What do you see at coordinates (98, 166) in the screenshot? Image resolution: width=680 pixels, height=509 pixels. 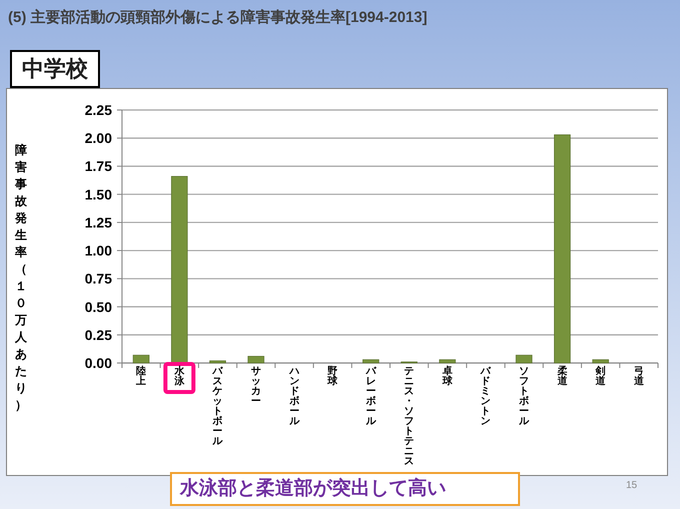 I see `y-tick-label: 1.75` at bounding box center [98, 166].